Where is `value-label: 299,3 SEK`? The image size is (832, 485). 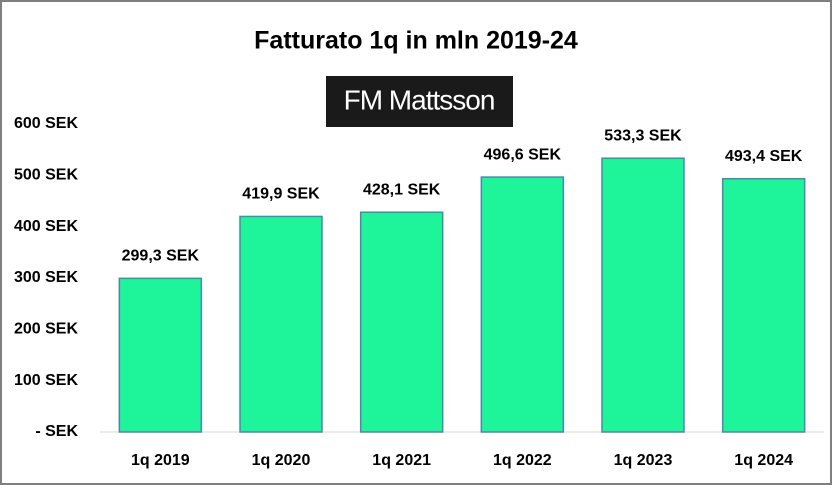
value-label: 299,3 SEK is located at coordinates (161, 256).